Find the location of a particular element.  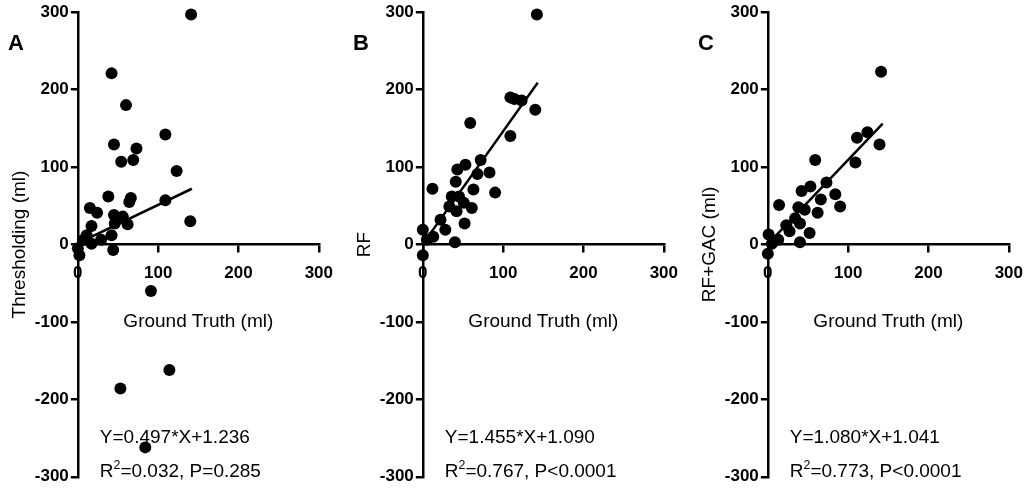

y-axis-title: Thresholding (ml) is located at coordinates (18, 244).